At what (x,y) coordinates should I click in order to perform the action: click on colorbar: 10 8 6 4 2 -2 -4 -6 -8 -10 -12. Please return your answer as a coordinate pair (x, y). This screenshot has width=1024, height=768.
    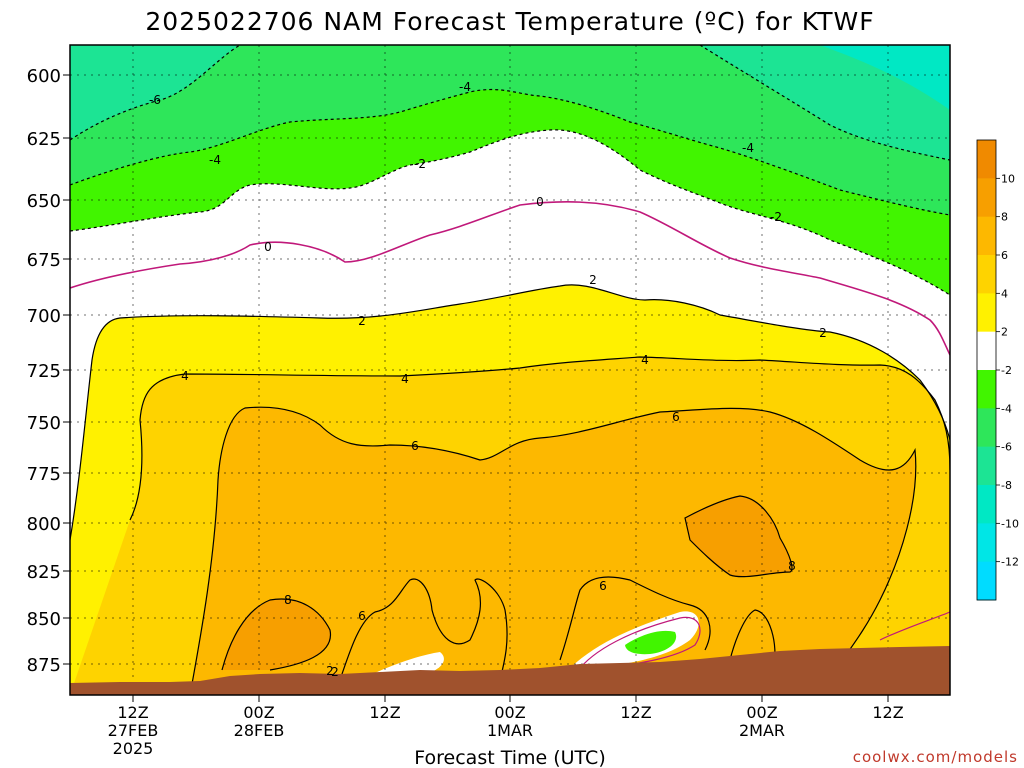
    Looking at the image, I should click on (997, 370).